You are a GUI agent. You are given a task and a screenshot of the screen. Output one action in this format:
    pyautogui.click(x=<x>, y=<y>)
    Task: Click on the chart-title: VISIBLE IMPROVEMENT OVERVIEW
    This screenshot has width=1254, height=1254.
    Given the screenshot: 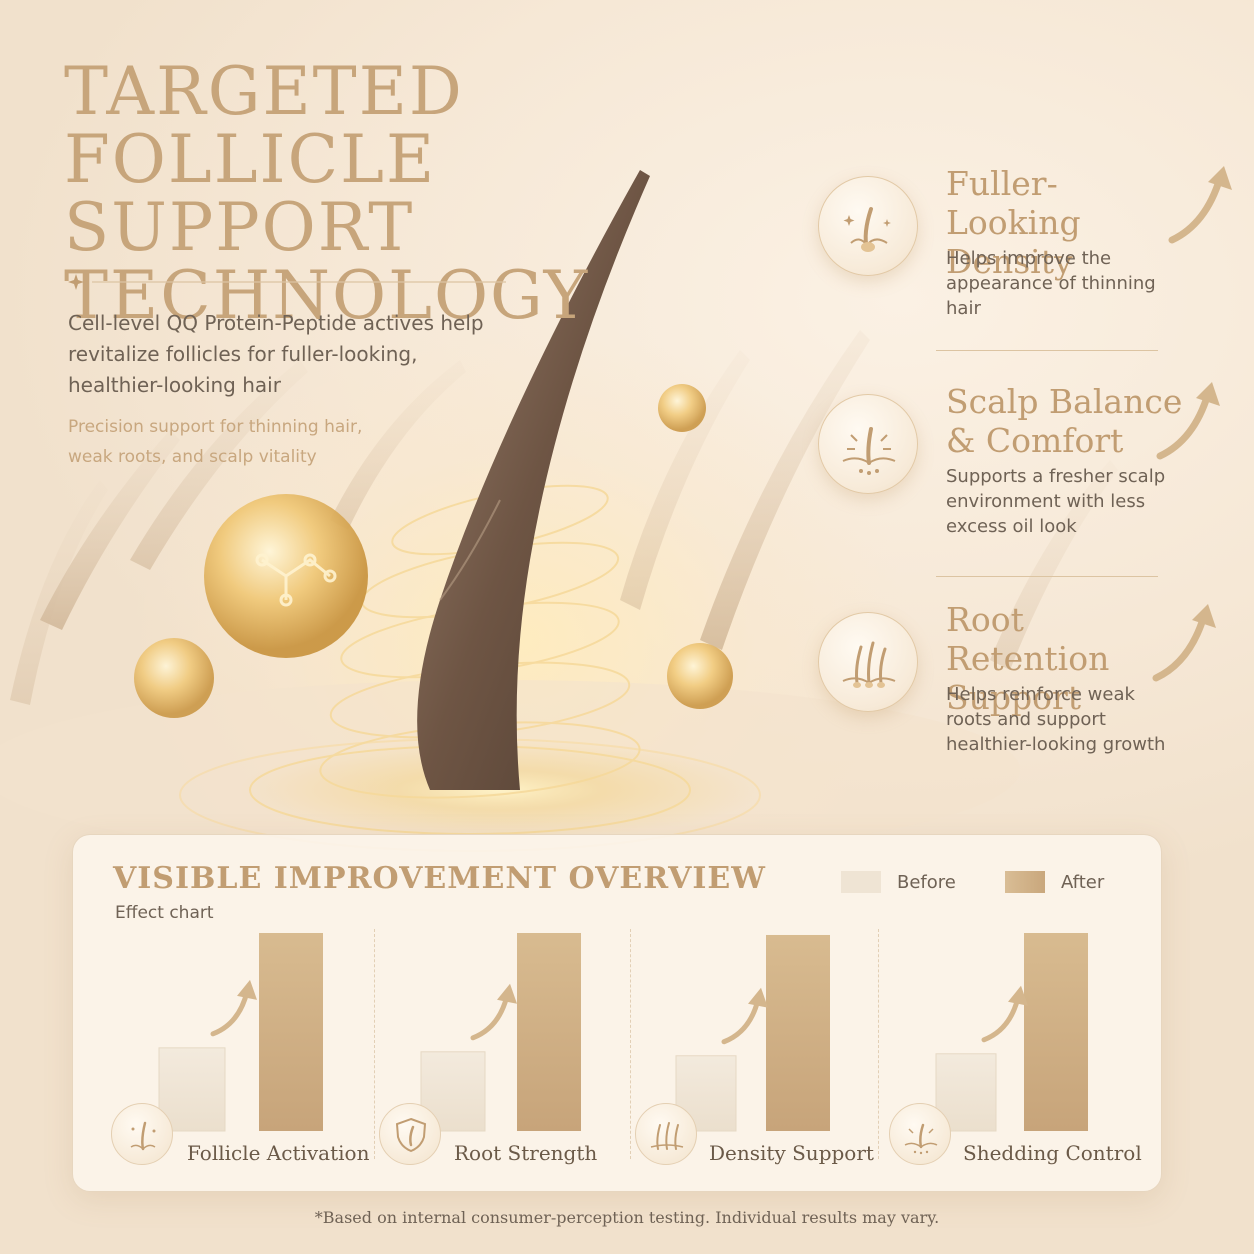 What is the action you would take?
    pyautogui.click(x=439, y=878)
    